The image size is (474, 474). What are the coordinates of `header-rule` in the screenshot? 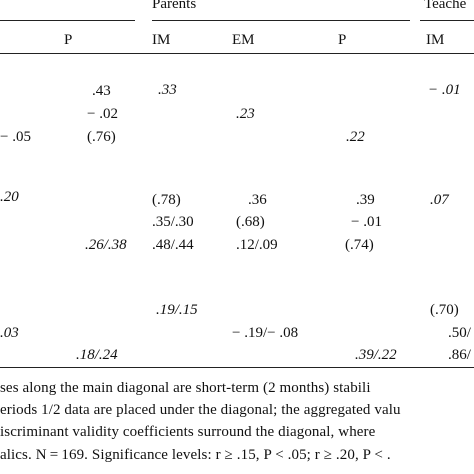 It's located at (237, 53).